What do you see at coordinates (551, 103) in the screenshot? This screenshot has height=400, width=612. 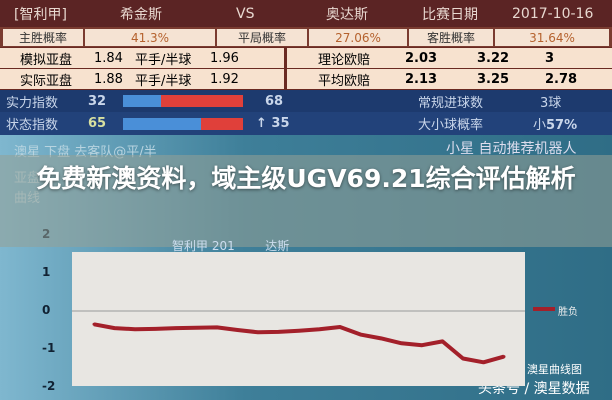 I see `goals-value: 3球` at bounding box center [551, 103].